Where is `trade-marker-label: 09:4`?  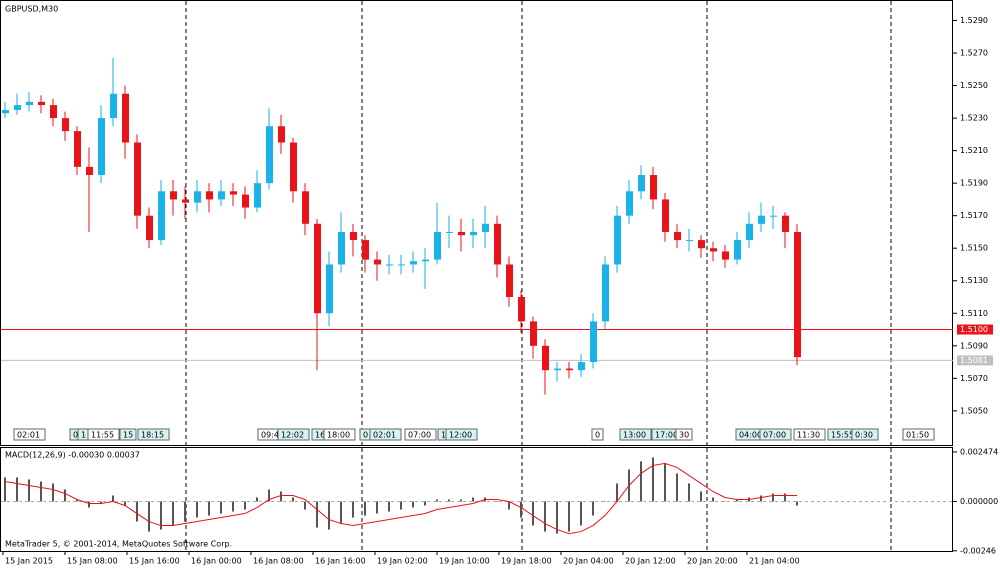
trade-marker-label: 09:4 is located at coordinates (270, 435).